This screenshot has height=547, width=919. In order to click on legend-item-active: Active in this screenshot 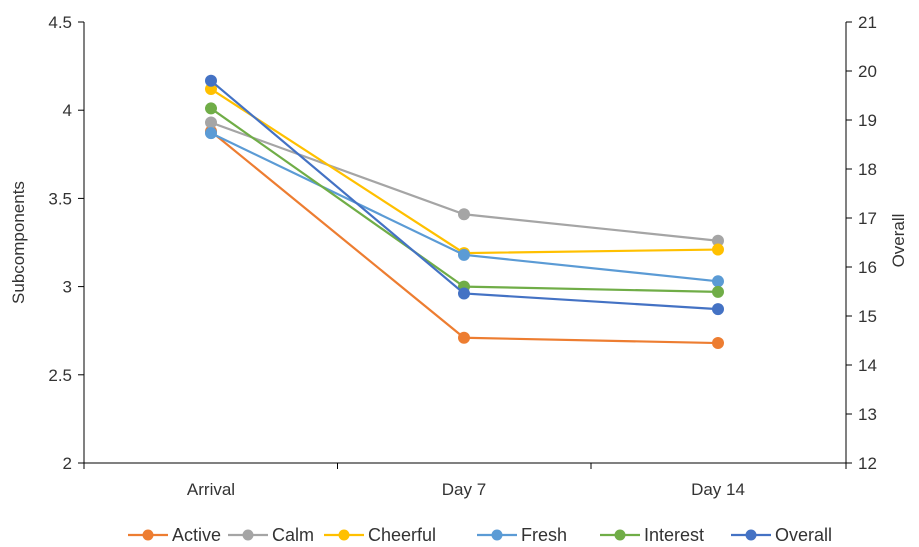, I will do `click(174, 535)`.